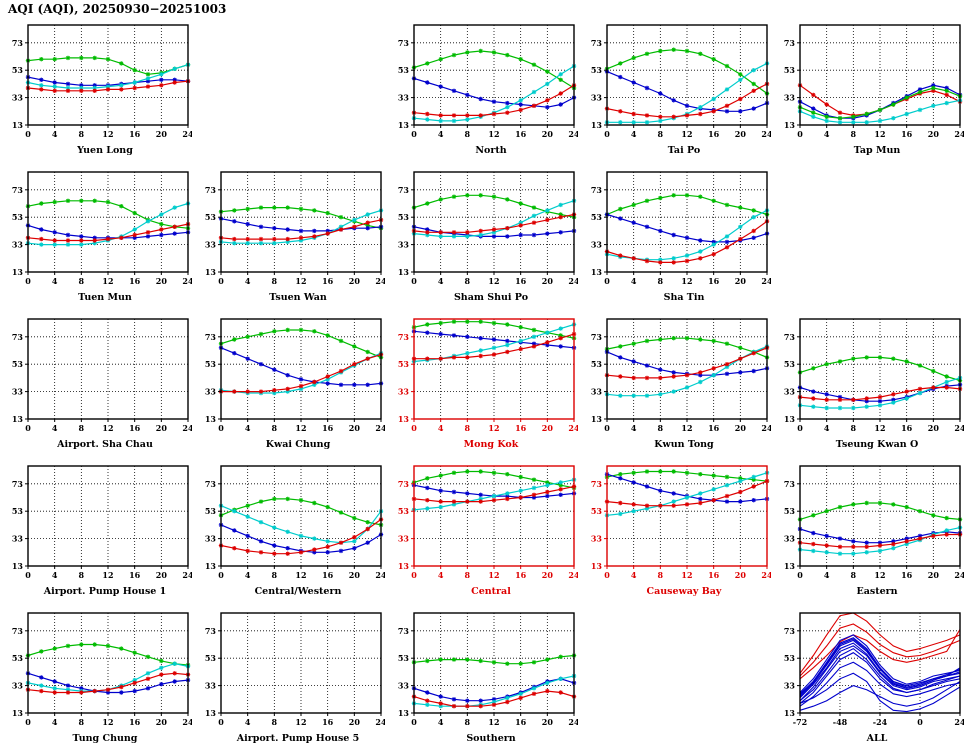  What do you see at coordinates (840, 722) in the screenshot?
I see `svg-text: -48` at bounding box center [840, 722].